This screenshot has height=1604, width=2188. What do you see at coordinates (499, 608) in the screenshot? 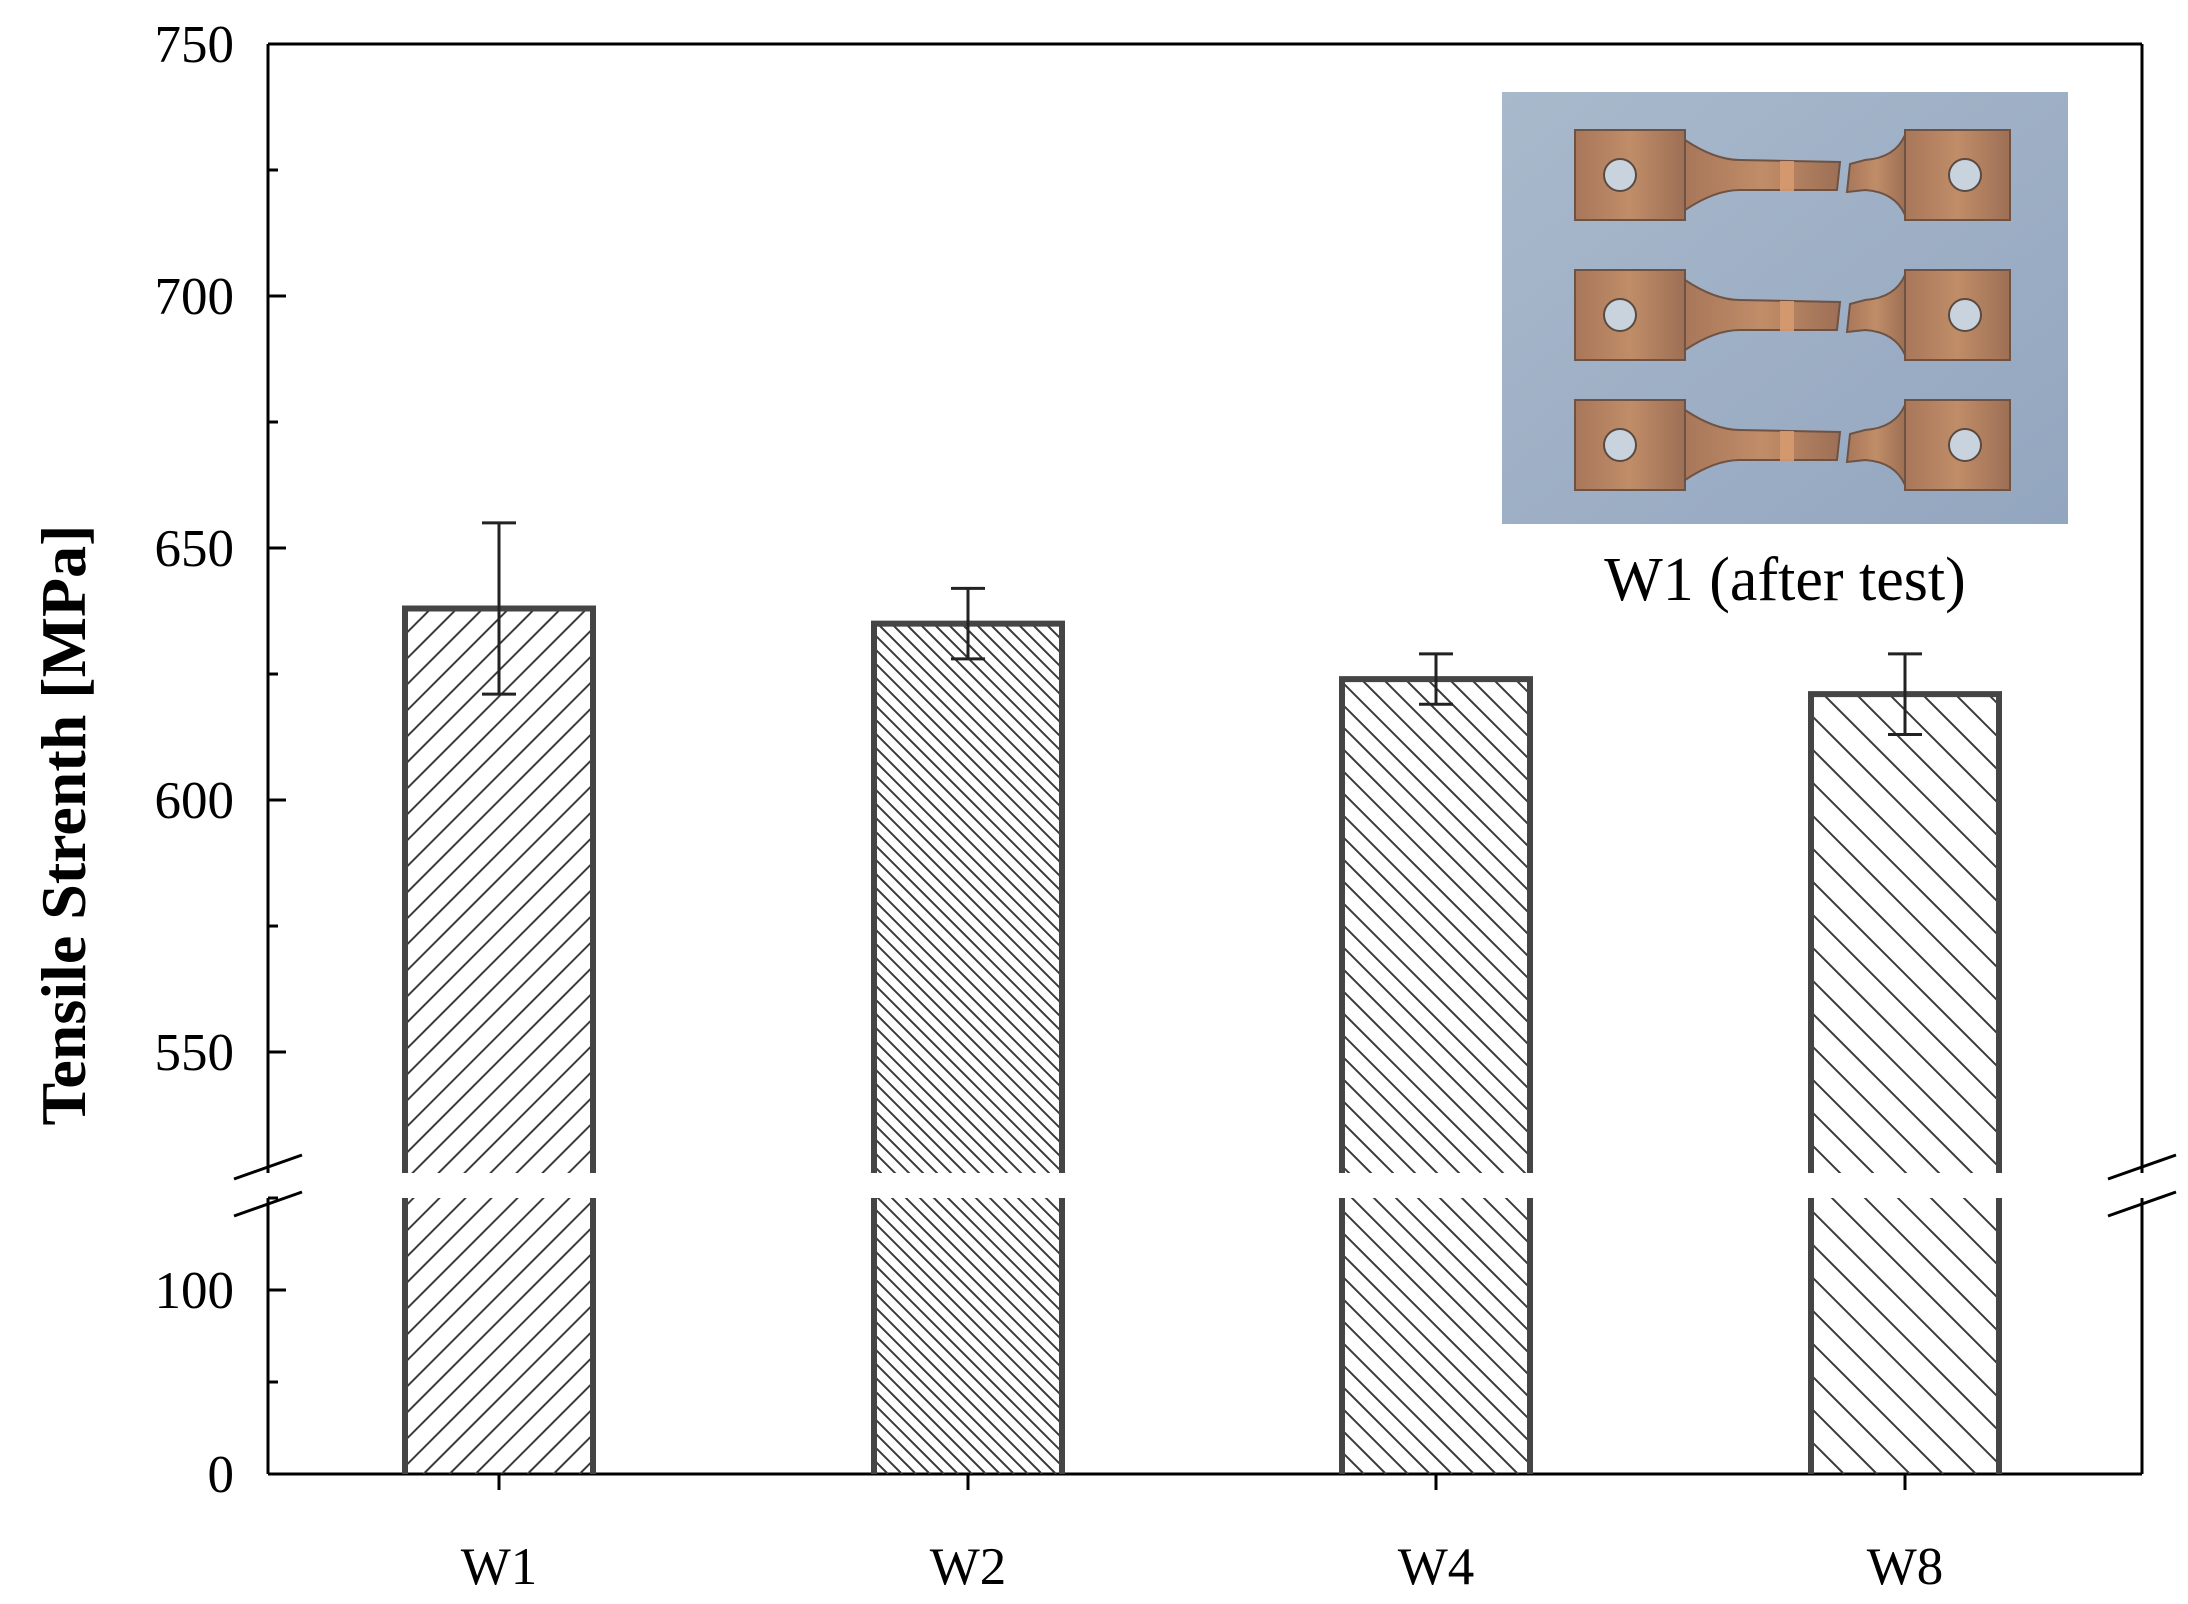
I see `error-bar-W1` at bounding box center [499, 608].